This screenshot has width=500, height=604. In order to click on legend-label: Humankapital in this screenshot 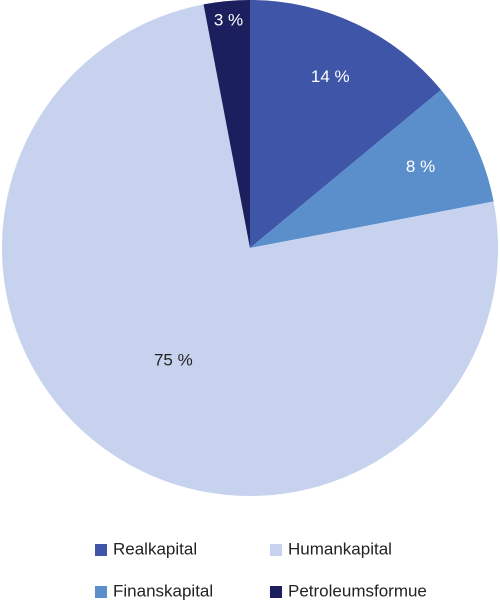, I will do `click(340, 548)`.